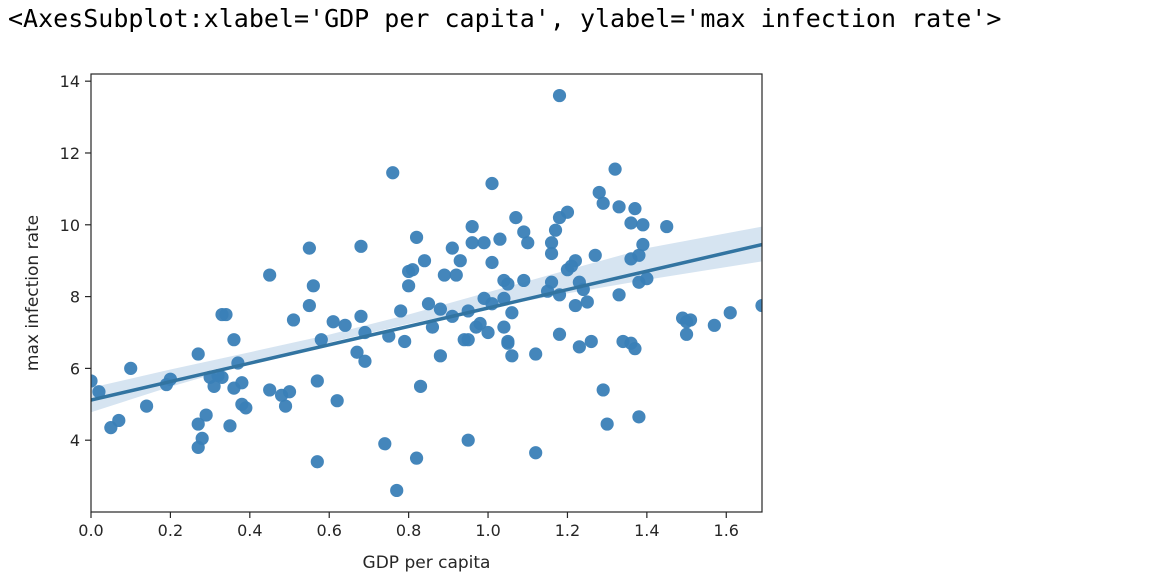  What do you see at coordinates (487, 530) in the screenshot?
I see `x-tick-label: 1.0` at bounding box center [487, 530].